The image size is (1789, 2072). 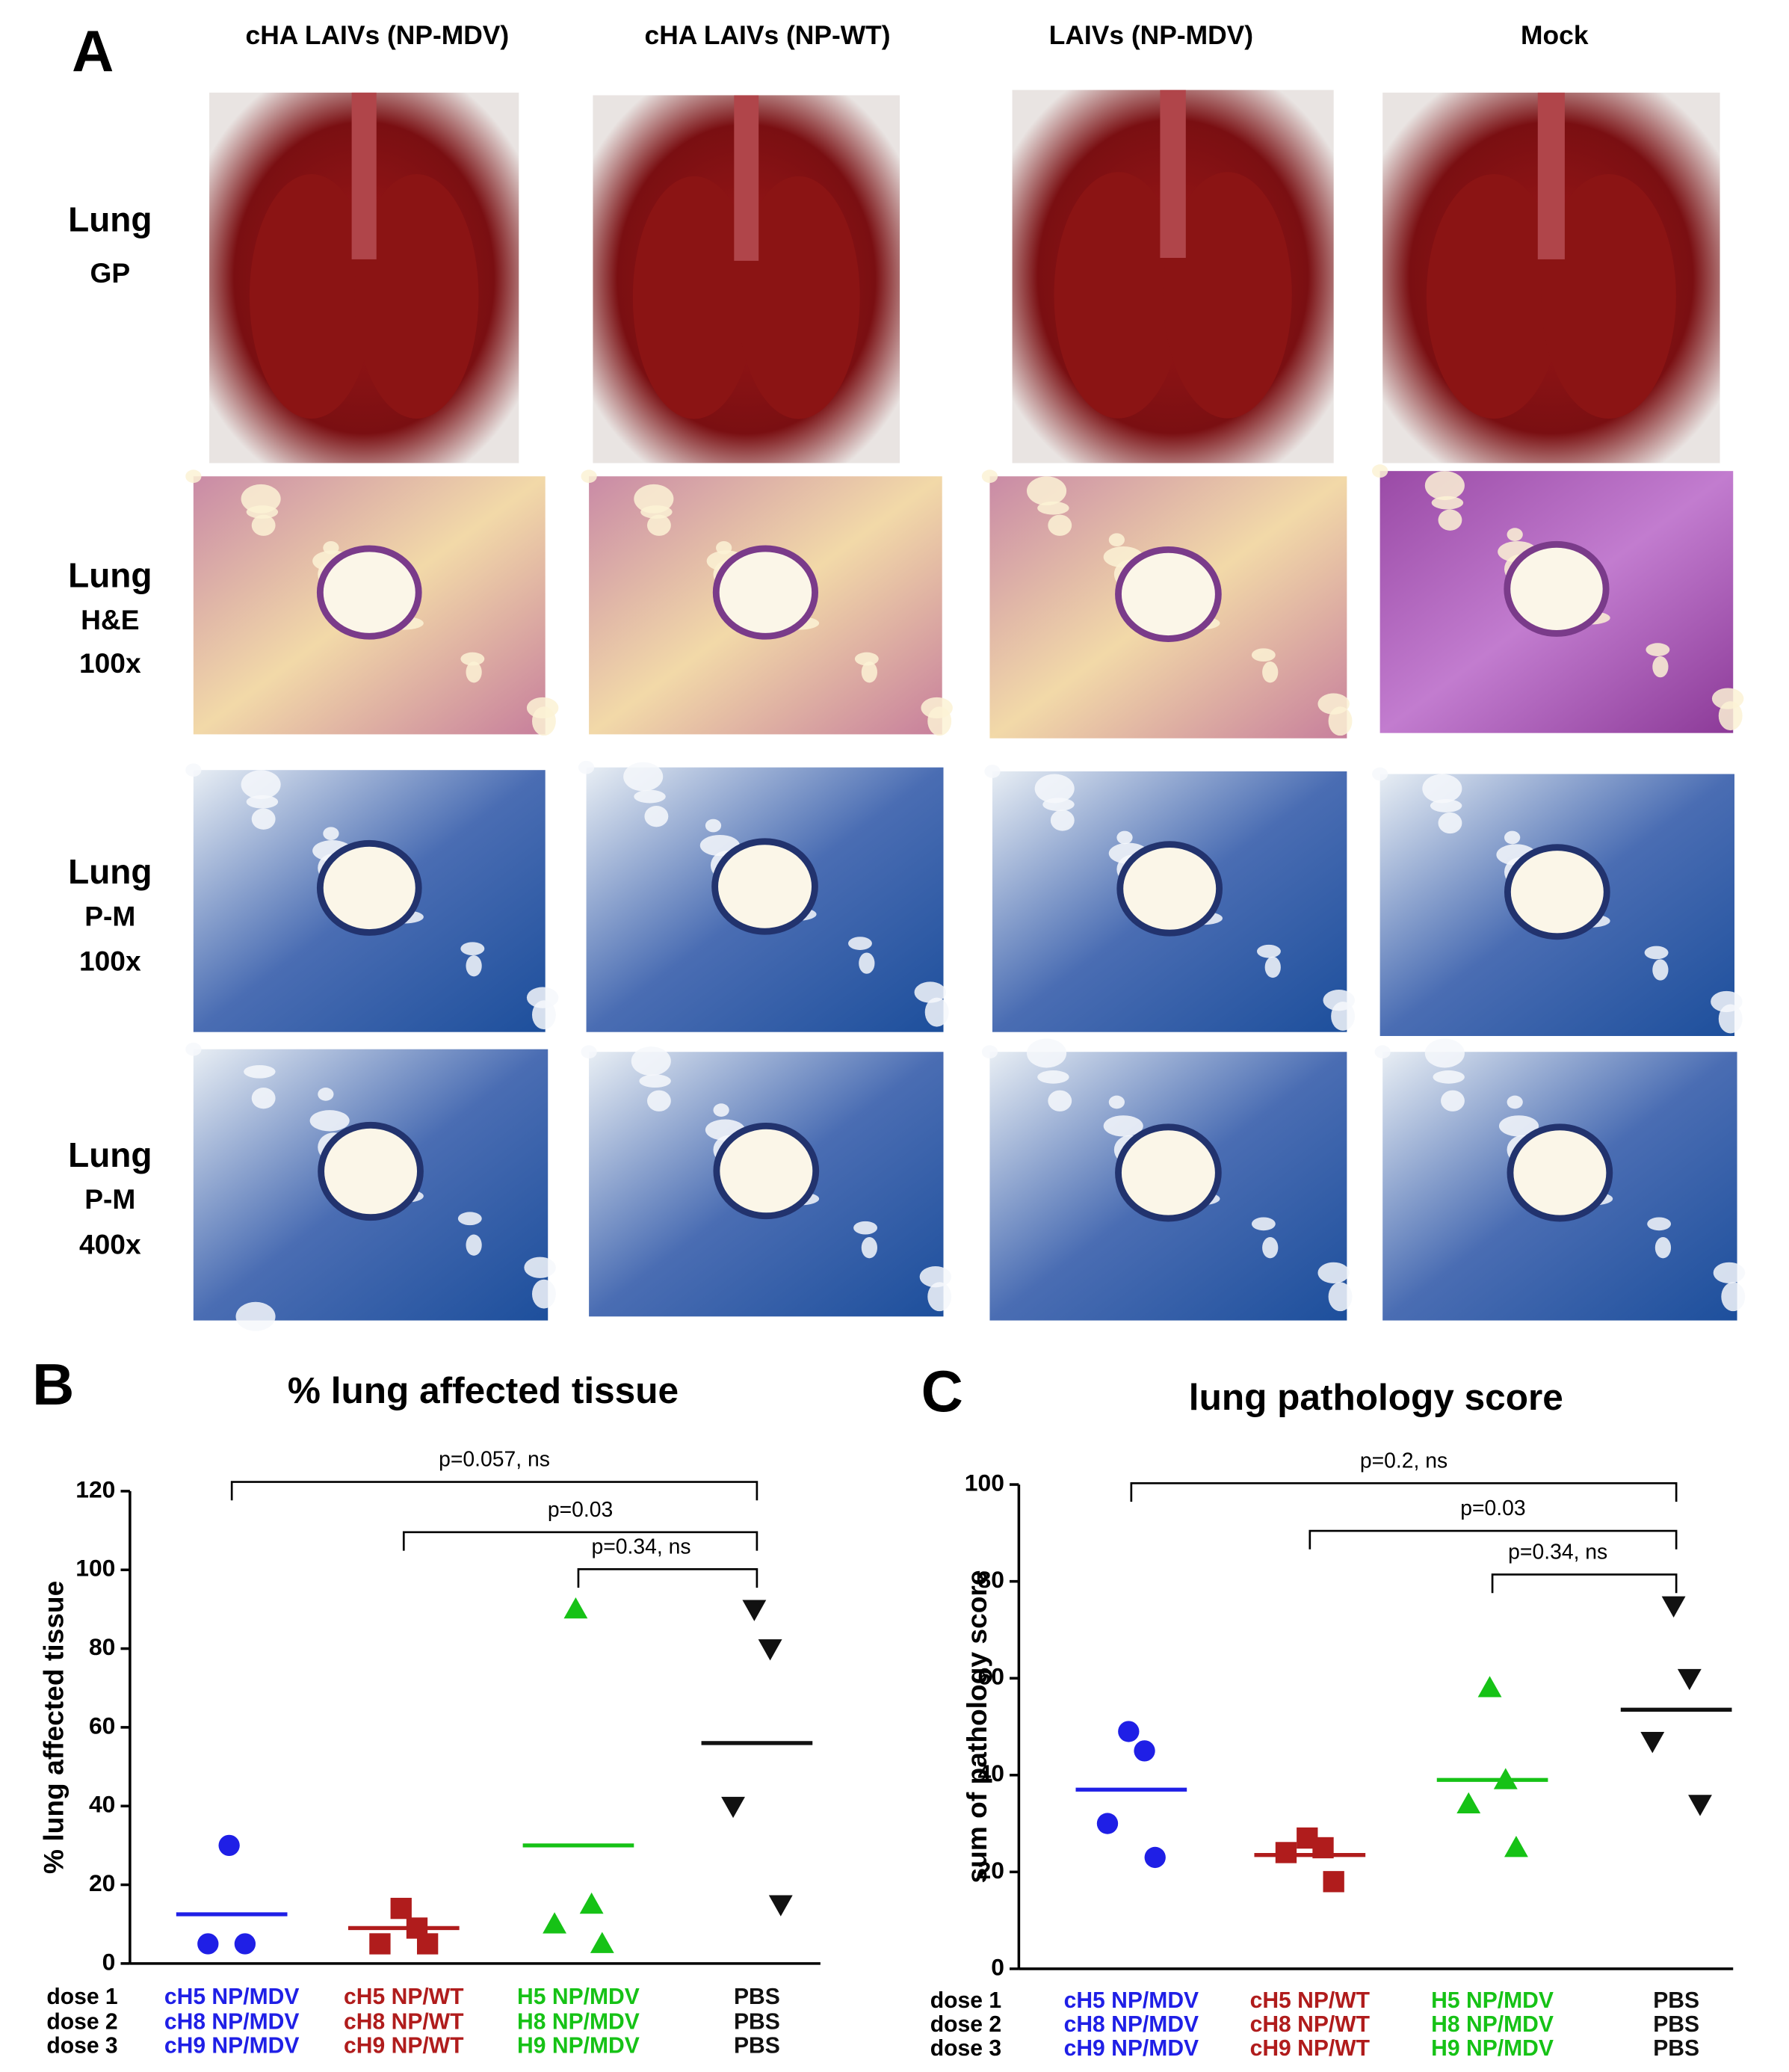 I want to click on group-label: H8 NP/MDV, so click(x=1492, y=2025).